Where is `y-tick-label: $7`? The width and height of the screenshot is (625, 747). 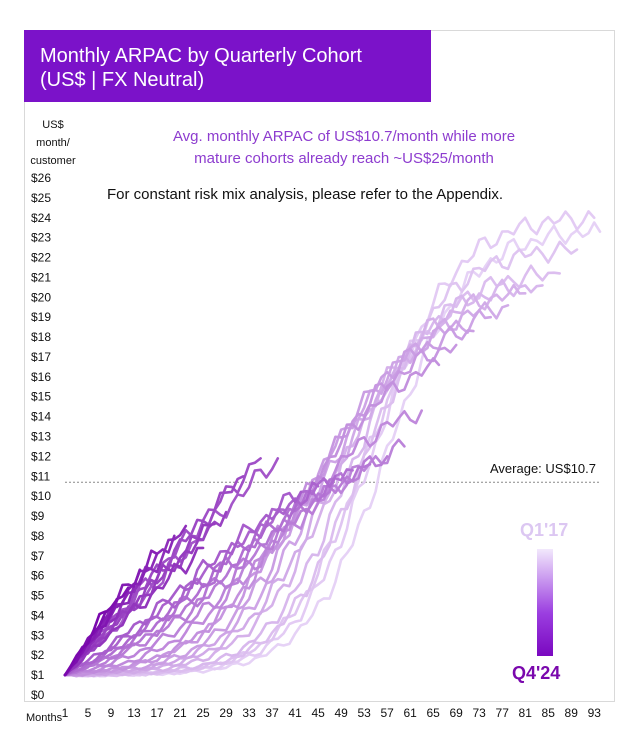 y-tick-label: $7 is located at coordinates (38, 556).